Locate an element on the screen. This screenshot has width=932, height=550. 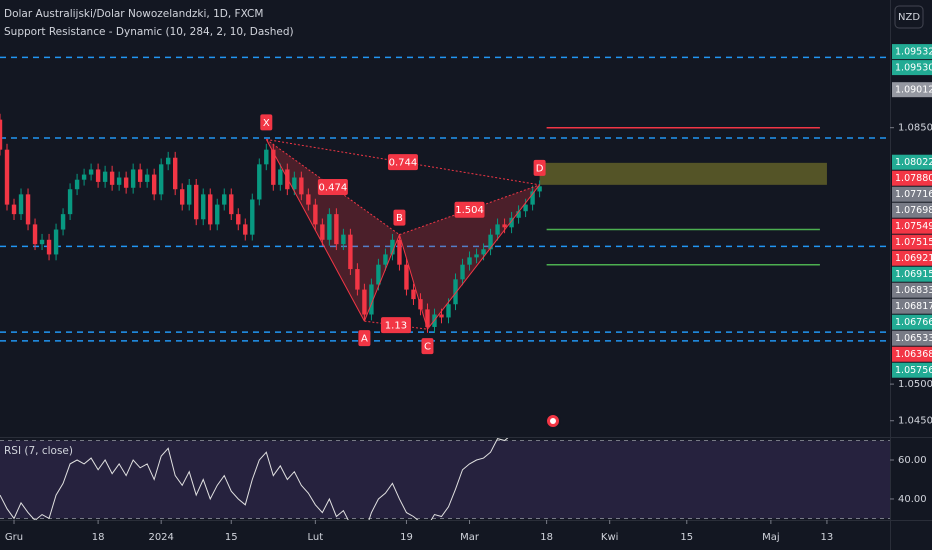
price-label: 1.06817 is located at coordinates (913, 306).